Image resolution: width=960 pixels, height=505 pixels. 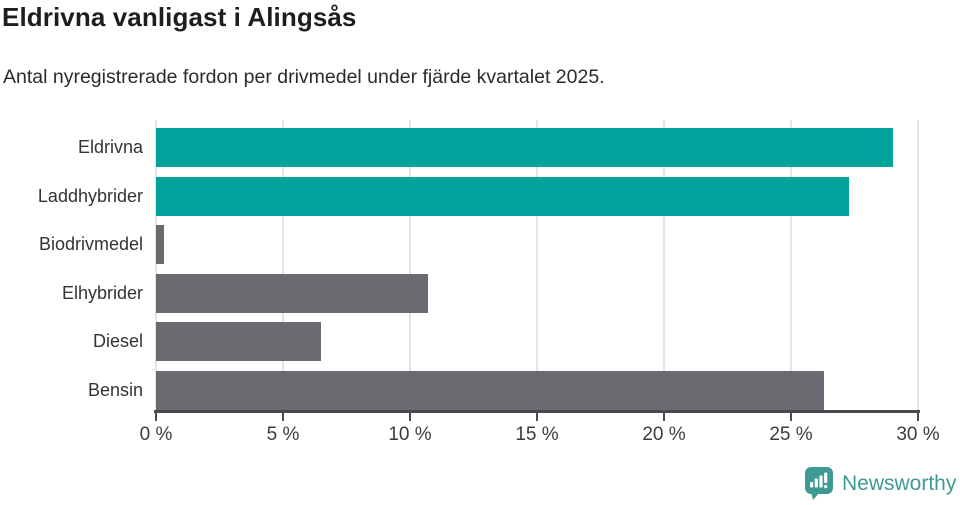 What do you see at coordinates (102, 292) in the screenshot?
I see `category-label-elhybrider: Elhybrider` at bounding box center [102, 292].